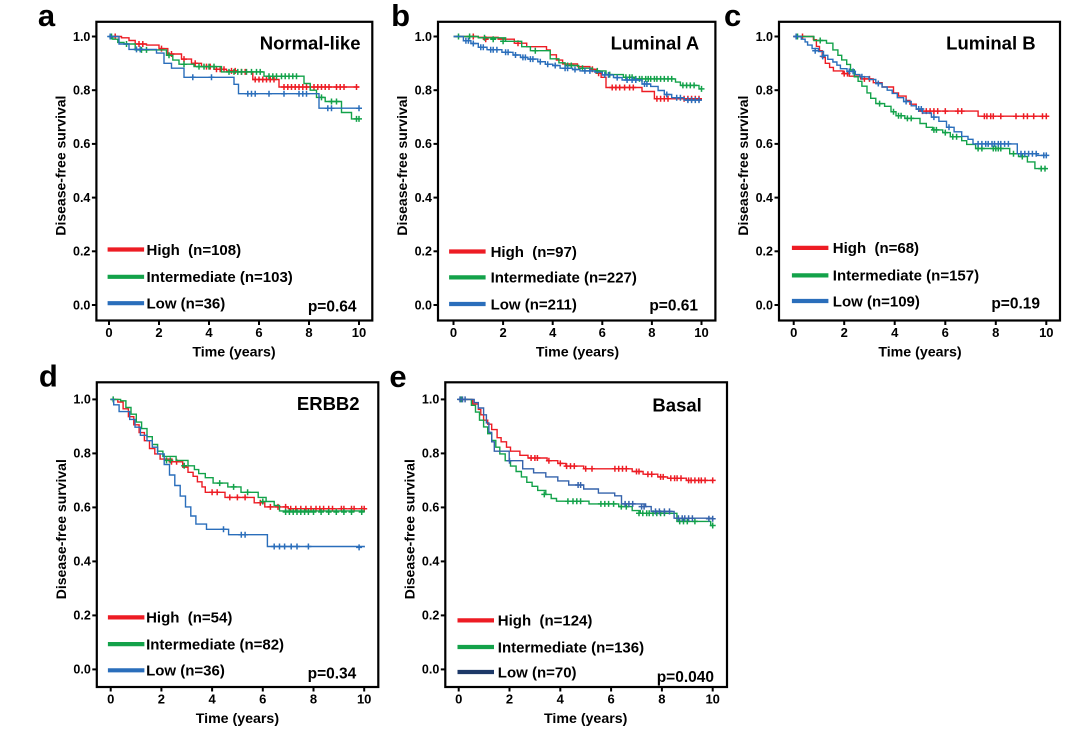  I want to click on svg-text: High (n=97), so click(534, 252).